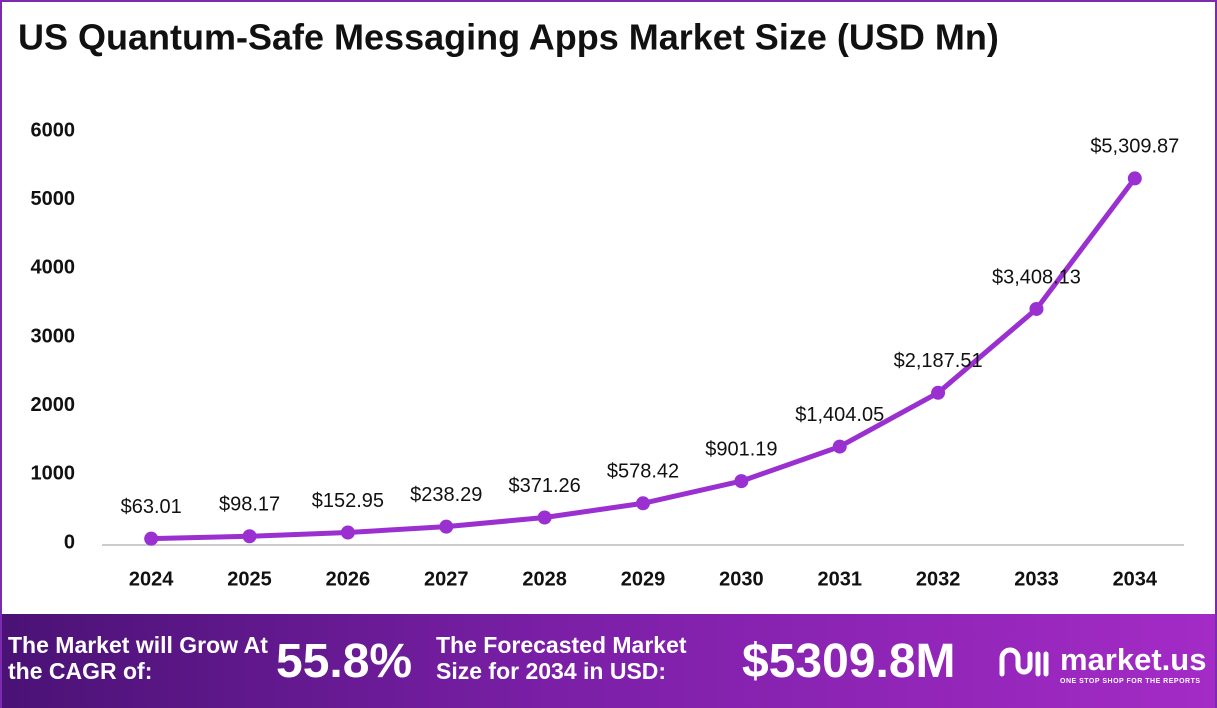 This screenshot has width=1217, height=708. What do you see at coordinates (741, 579) in the screenshot?
I see `x-tick-label: 2030` at bounding box center [741, 579].